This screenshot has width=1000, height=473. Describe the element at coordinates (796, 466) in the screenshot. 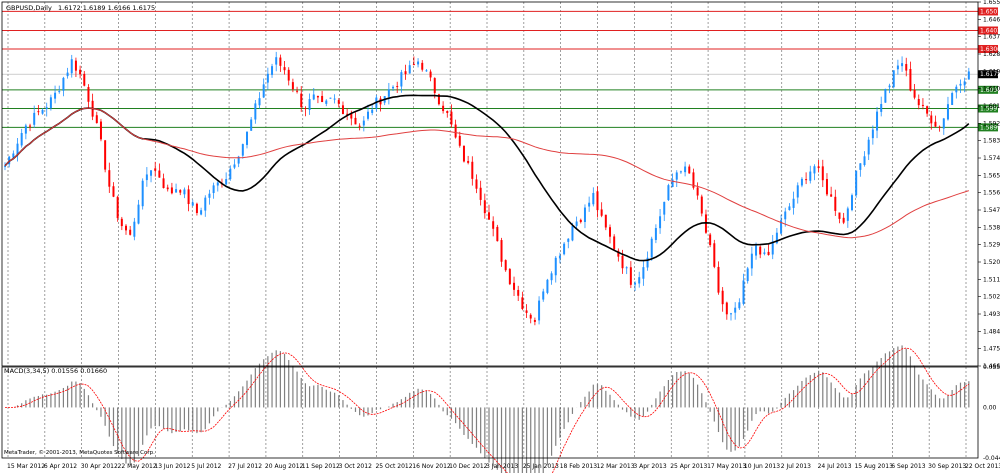

I see `x-tick-label: 2 Jul 2013` at that location.